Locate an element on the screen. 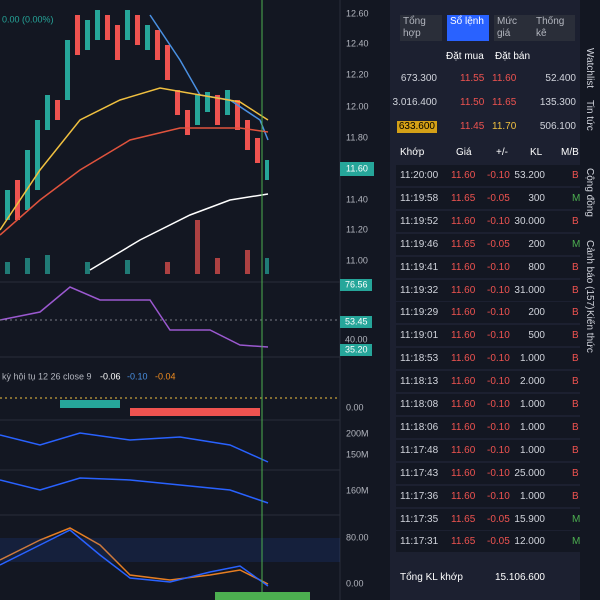  trade-volume: 25.000 is located at coordinates (529, 473).